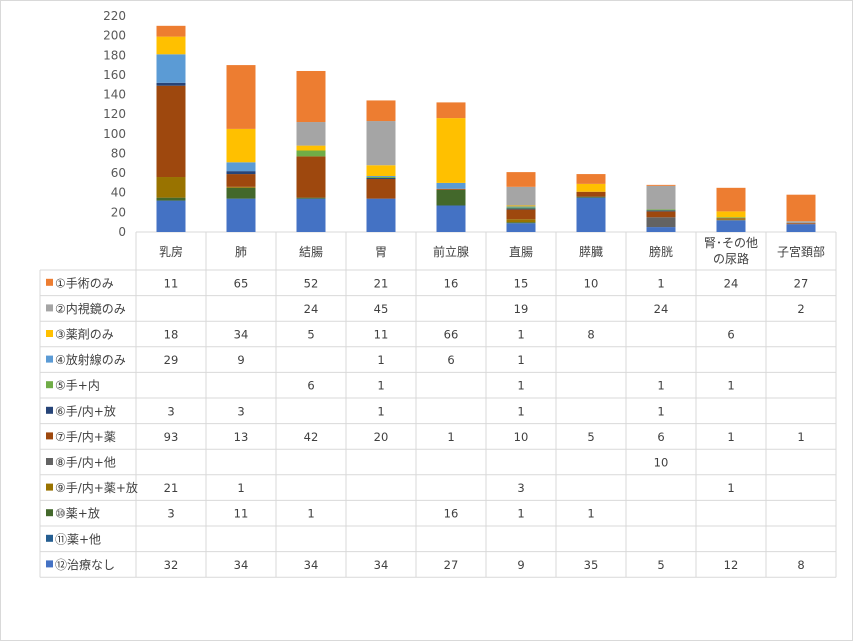  Describe the element at coordinates (90, 308) in the screenshot. I see `series-name: ②内視鏡のみ` at that location.